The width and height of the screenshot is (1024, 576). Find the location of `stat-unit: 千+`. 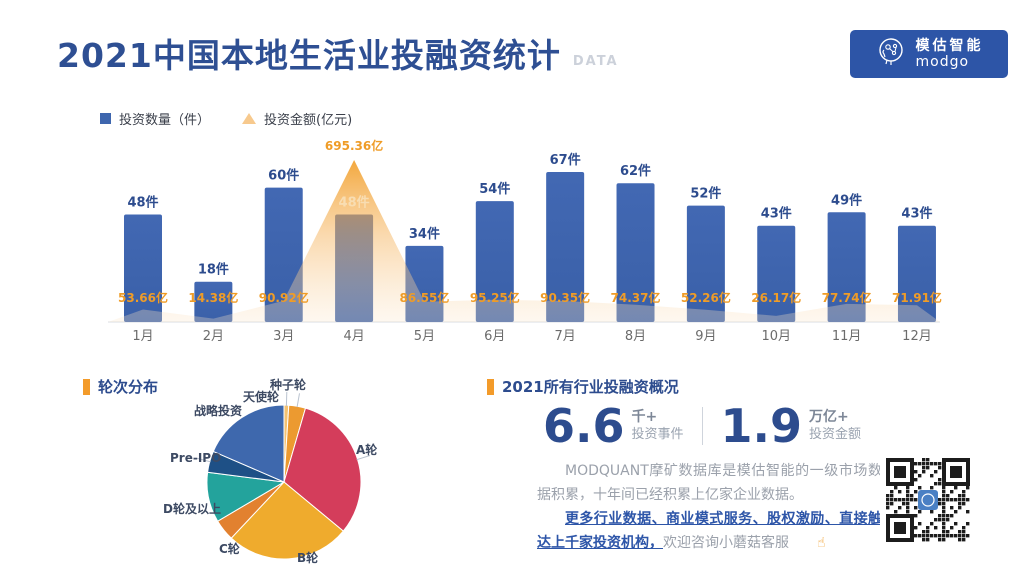

stat-unit: 千+ is located at coordinates (644, 417).